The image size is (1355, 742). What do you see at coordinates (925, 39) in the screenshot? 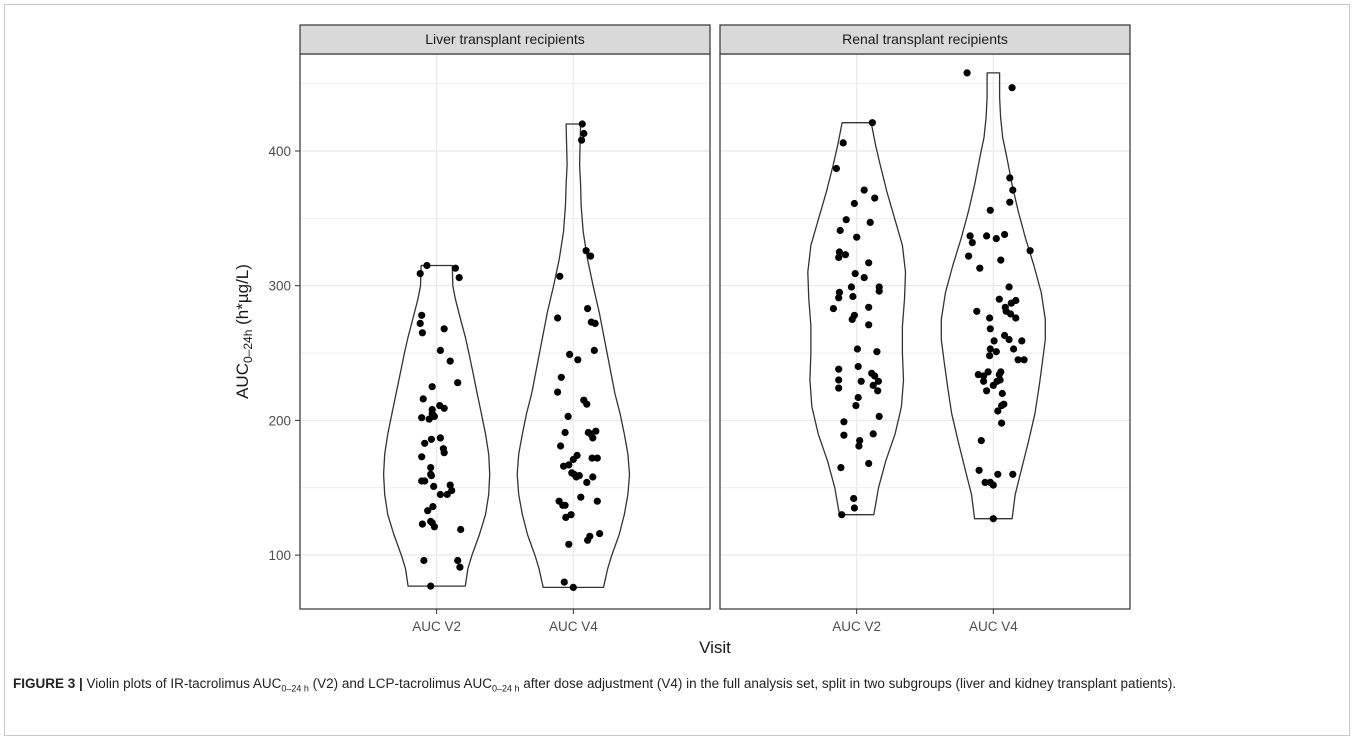
I see `strip-background` at bounding box center [925, 39].